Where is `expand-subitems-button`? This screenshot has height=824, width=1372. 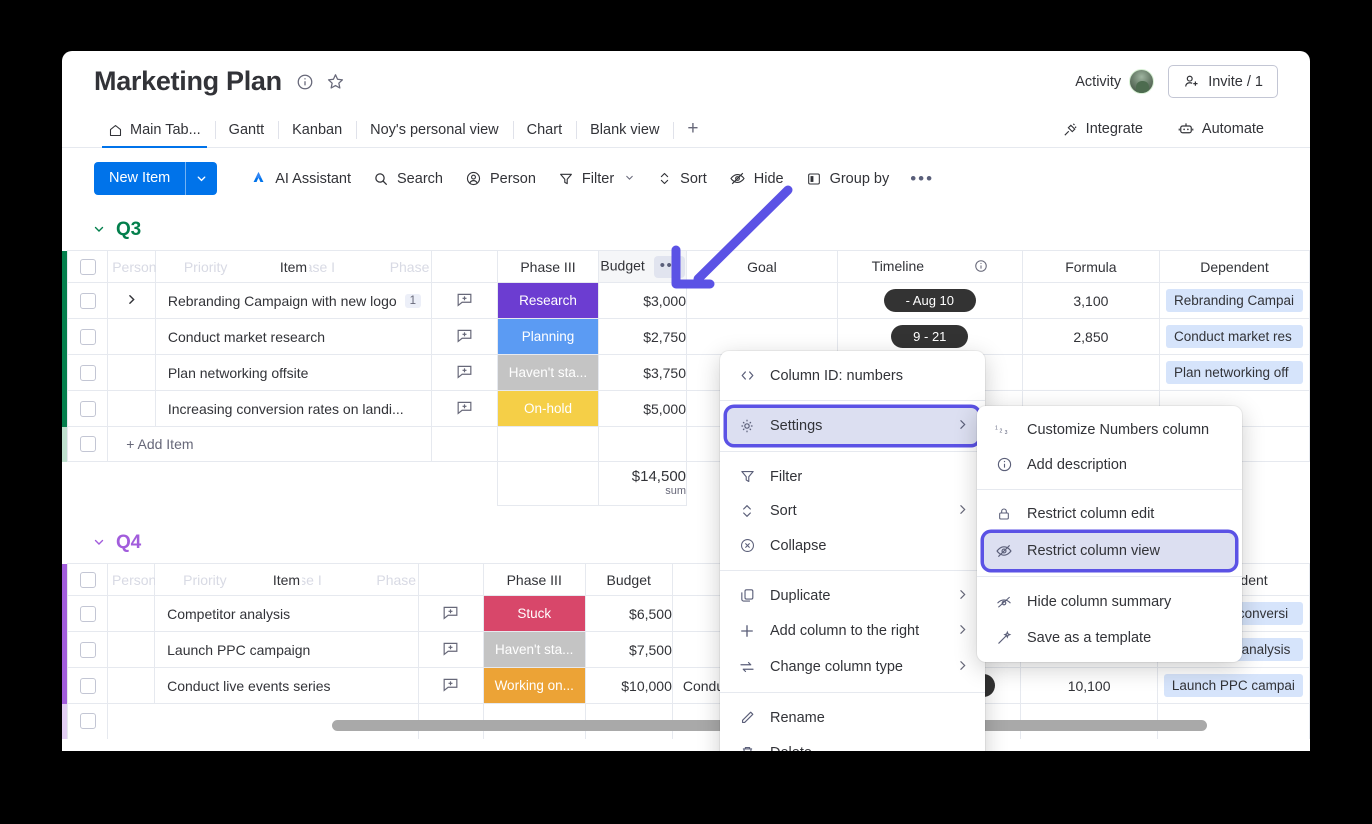 expand-subitems-button is located at coordinates (131, 300).